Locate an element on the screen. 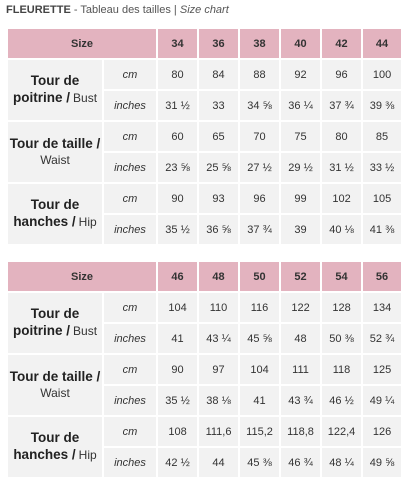 The image size is (407, 480). value-cell: 36 ¼ is located at coordinates (301, 105).